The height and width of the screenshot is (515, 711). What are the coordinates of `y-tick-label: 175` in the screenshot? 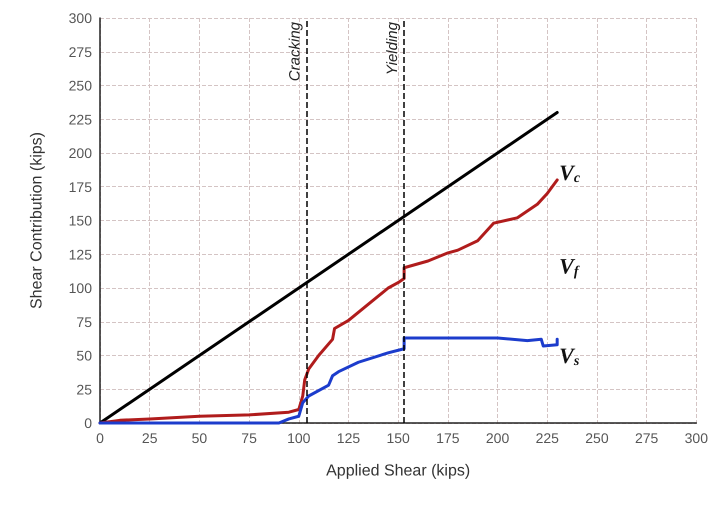 It's located at (80, 186).